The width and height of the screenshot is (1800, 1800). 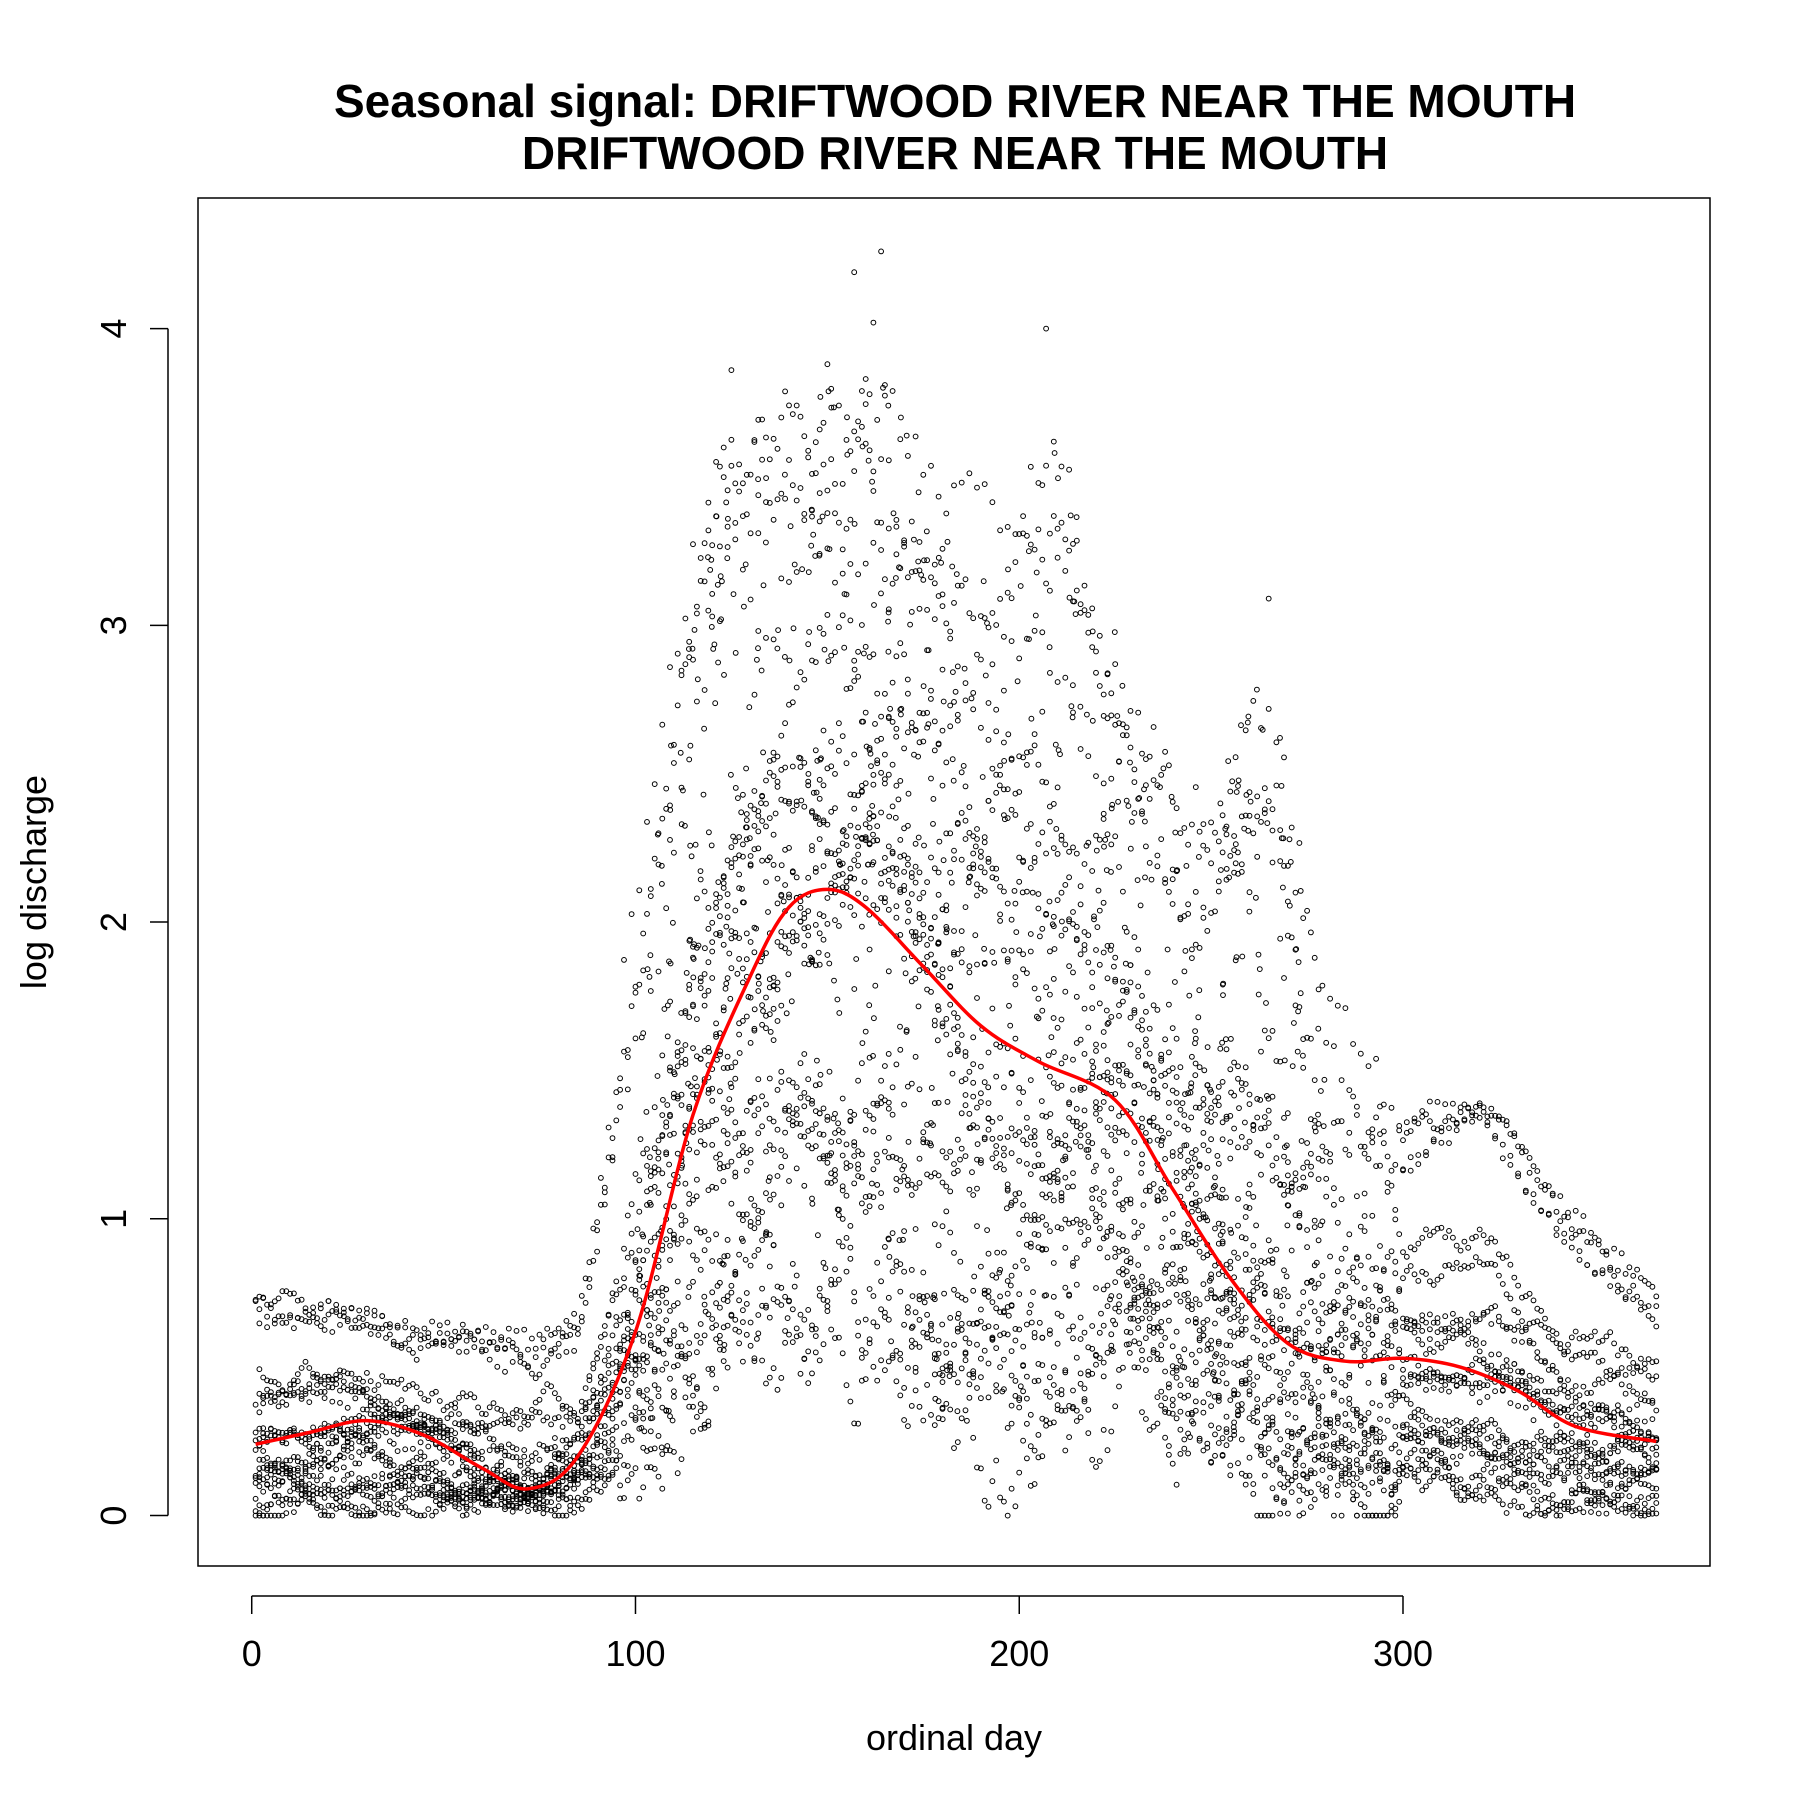 What do you see at coordinates (1268, 1399) in the screenshot?
I see `data-point-2093` at bounding box center [1268, 1399].